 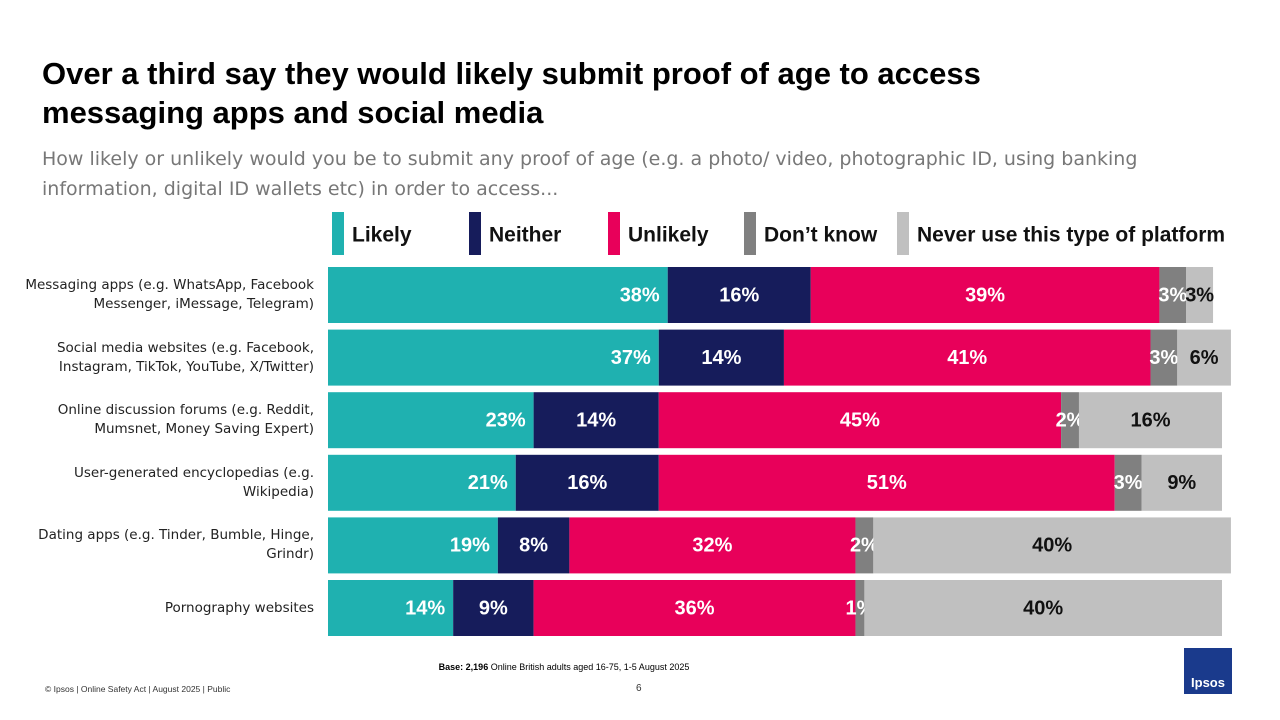 I want to click on value-label: 6%, so click(x=1204, y=358).